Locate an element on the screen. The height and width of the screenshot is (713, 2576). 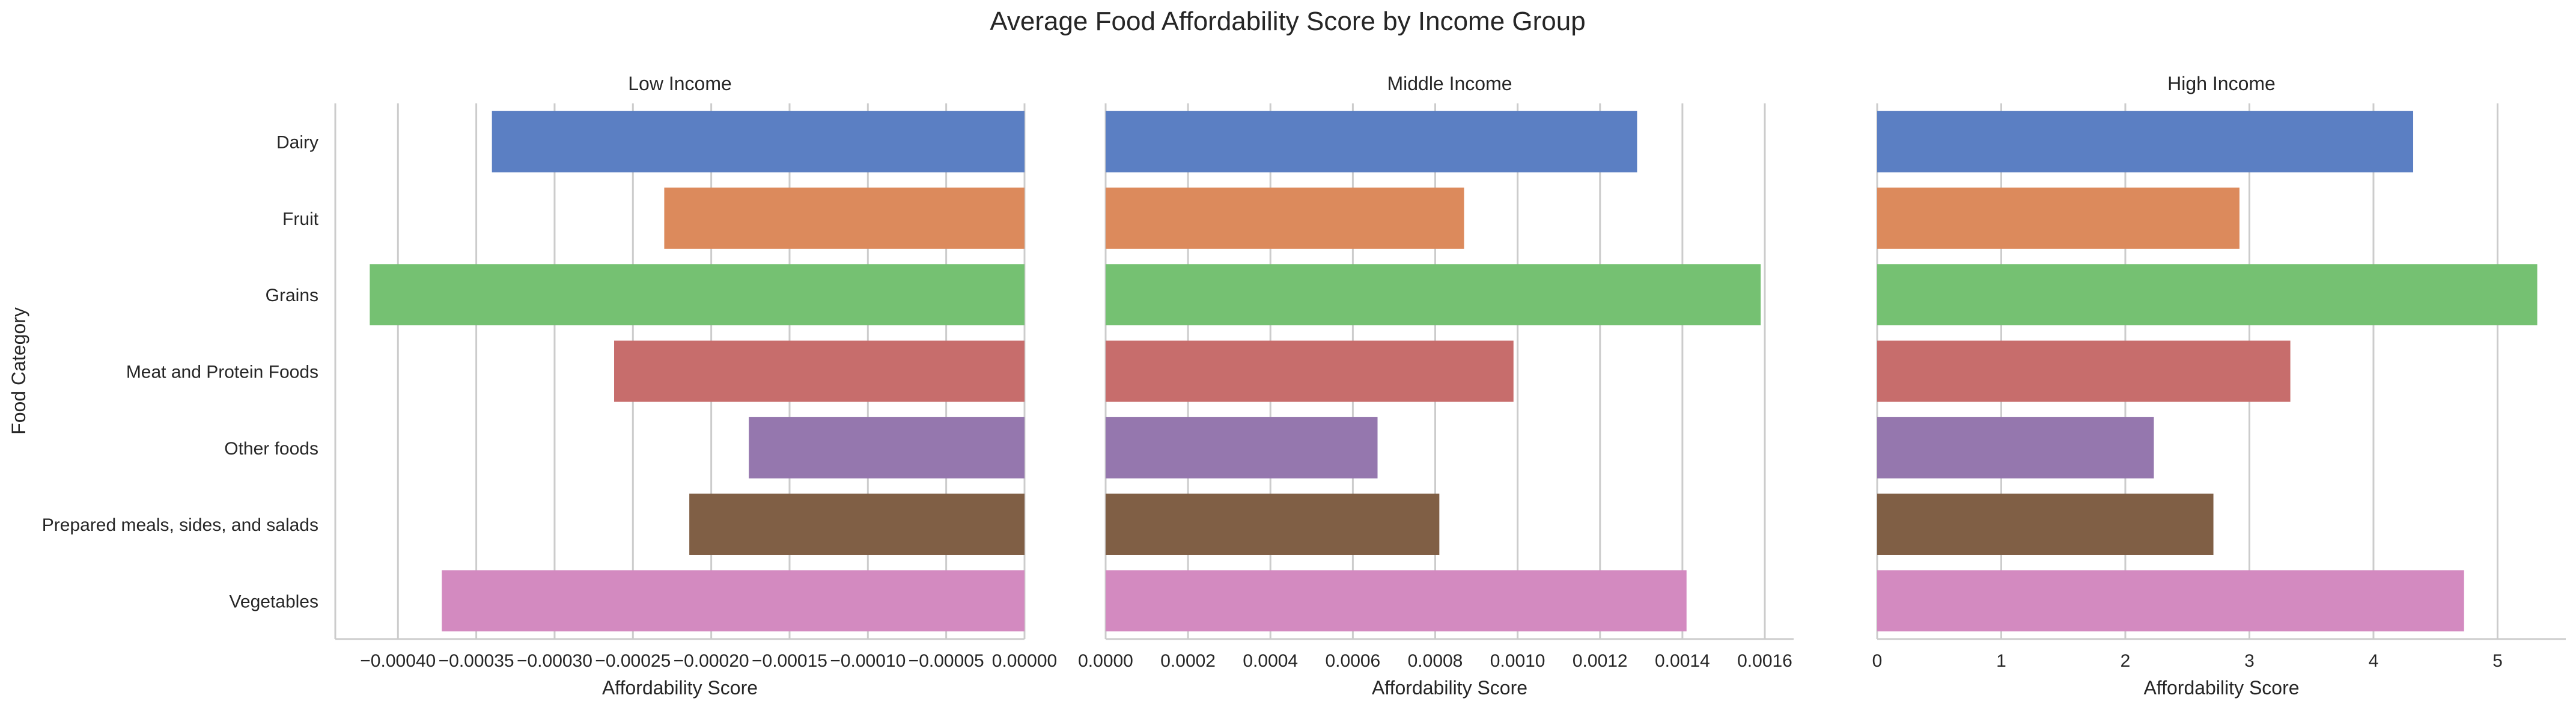
bar-high-income-fruit is located at coordinates (2058, 218).